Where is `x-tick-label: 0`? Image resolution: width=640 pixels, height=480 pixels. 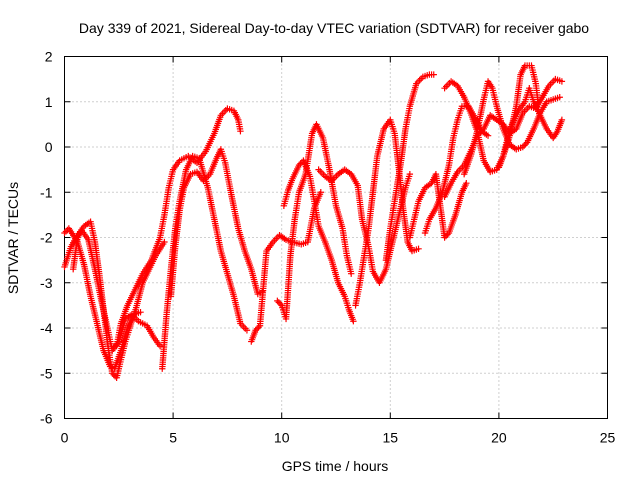 x-tick-label: 0 is located at coordinates (65, 438).